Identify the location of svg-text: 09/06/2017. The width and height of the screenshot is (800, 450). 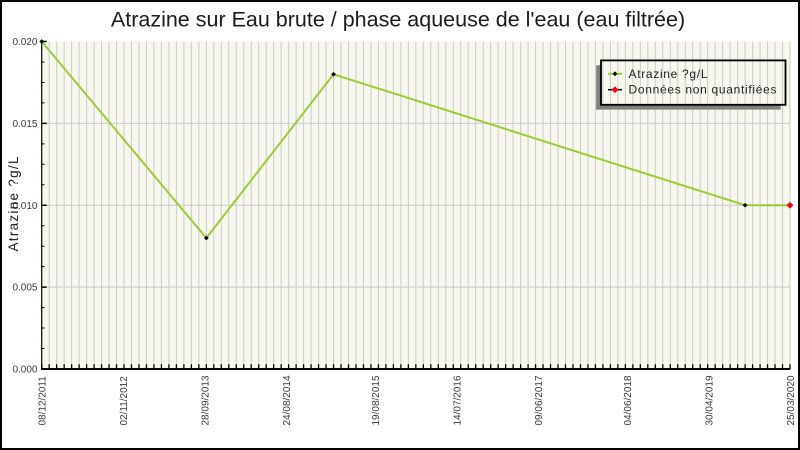
(539, 400).